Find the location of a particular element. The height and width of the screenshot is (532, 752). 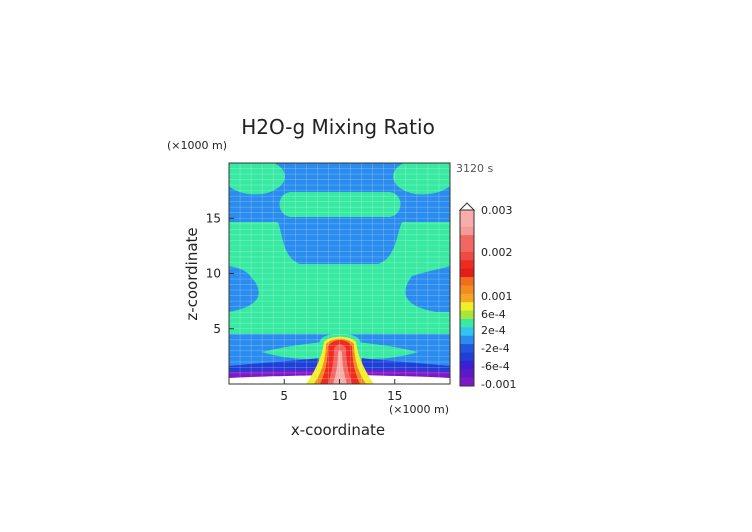

y-tick-label: 15 is located at coordinates (213, 218).